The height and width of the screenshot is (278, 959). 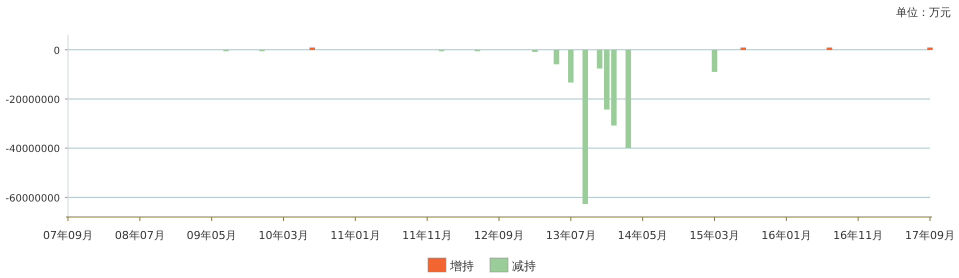 I want to click on x-tick-label: 11年01月, so click(x=355, y=235).